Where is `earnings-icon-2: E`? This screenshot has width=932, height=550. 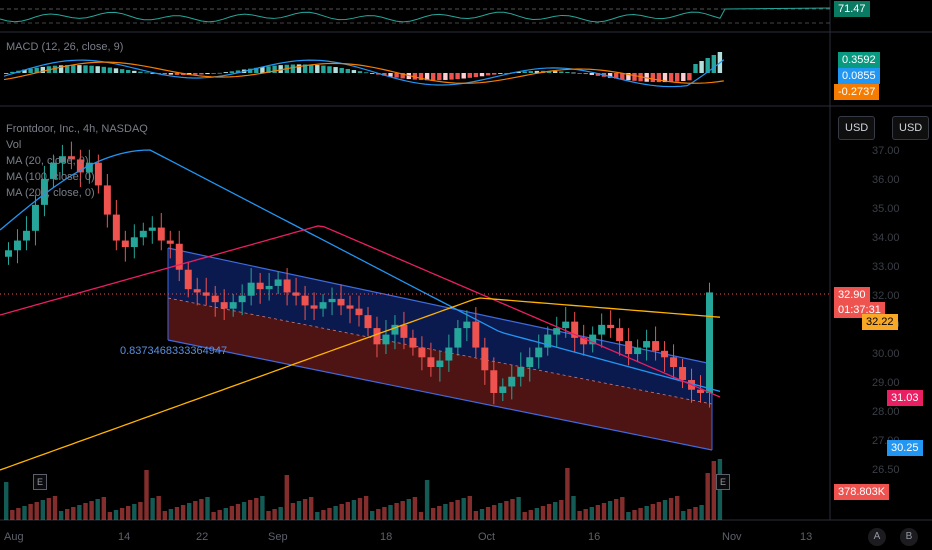 earnings-icon-2: E is located at coordinates (723, 482).